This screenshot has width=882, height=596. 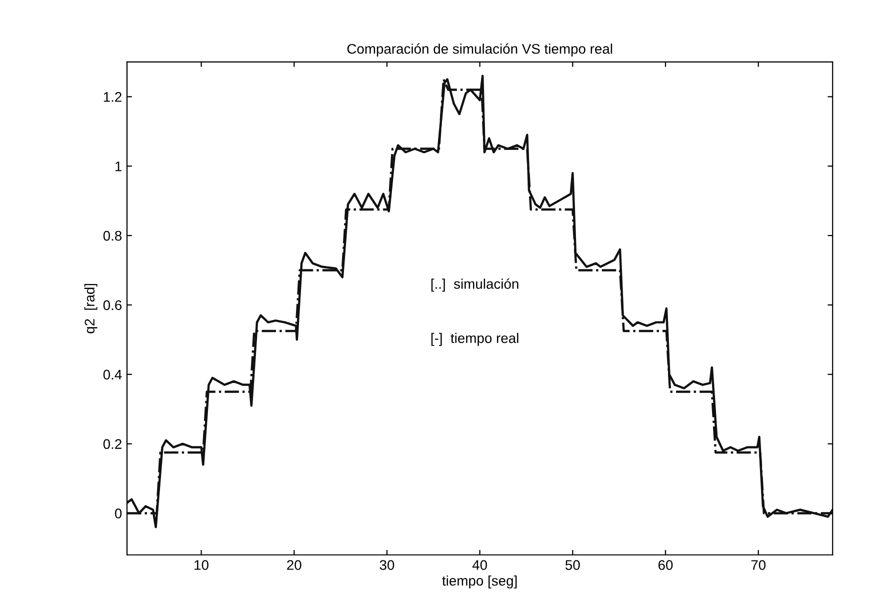 What do you see at coordinates (572, 565) in the screenshot?
I see `x-tick-label: 50` at bounding box center [572, 565].